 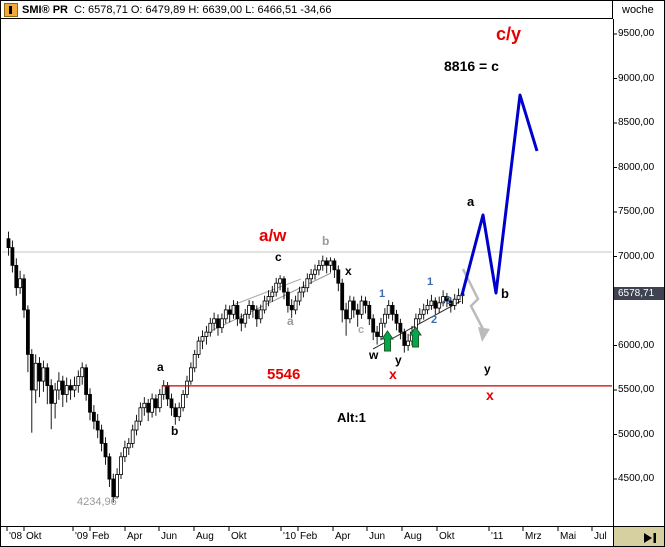 I want to click on time-axis, so click(x=307, y=536).